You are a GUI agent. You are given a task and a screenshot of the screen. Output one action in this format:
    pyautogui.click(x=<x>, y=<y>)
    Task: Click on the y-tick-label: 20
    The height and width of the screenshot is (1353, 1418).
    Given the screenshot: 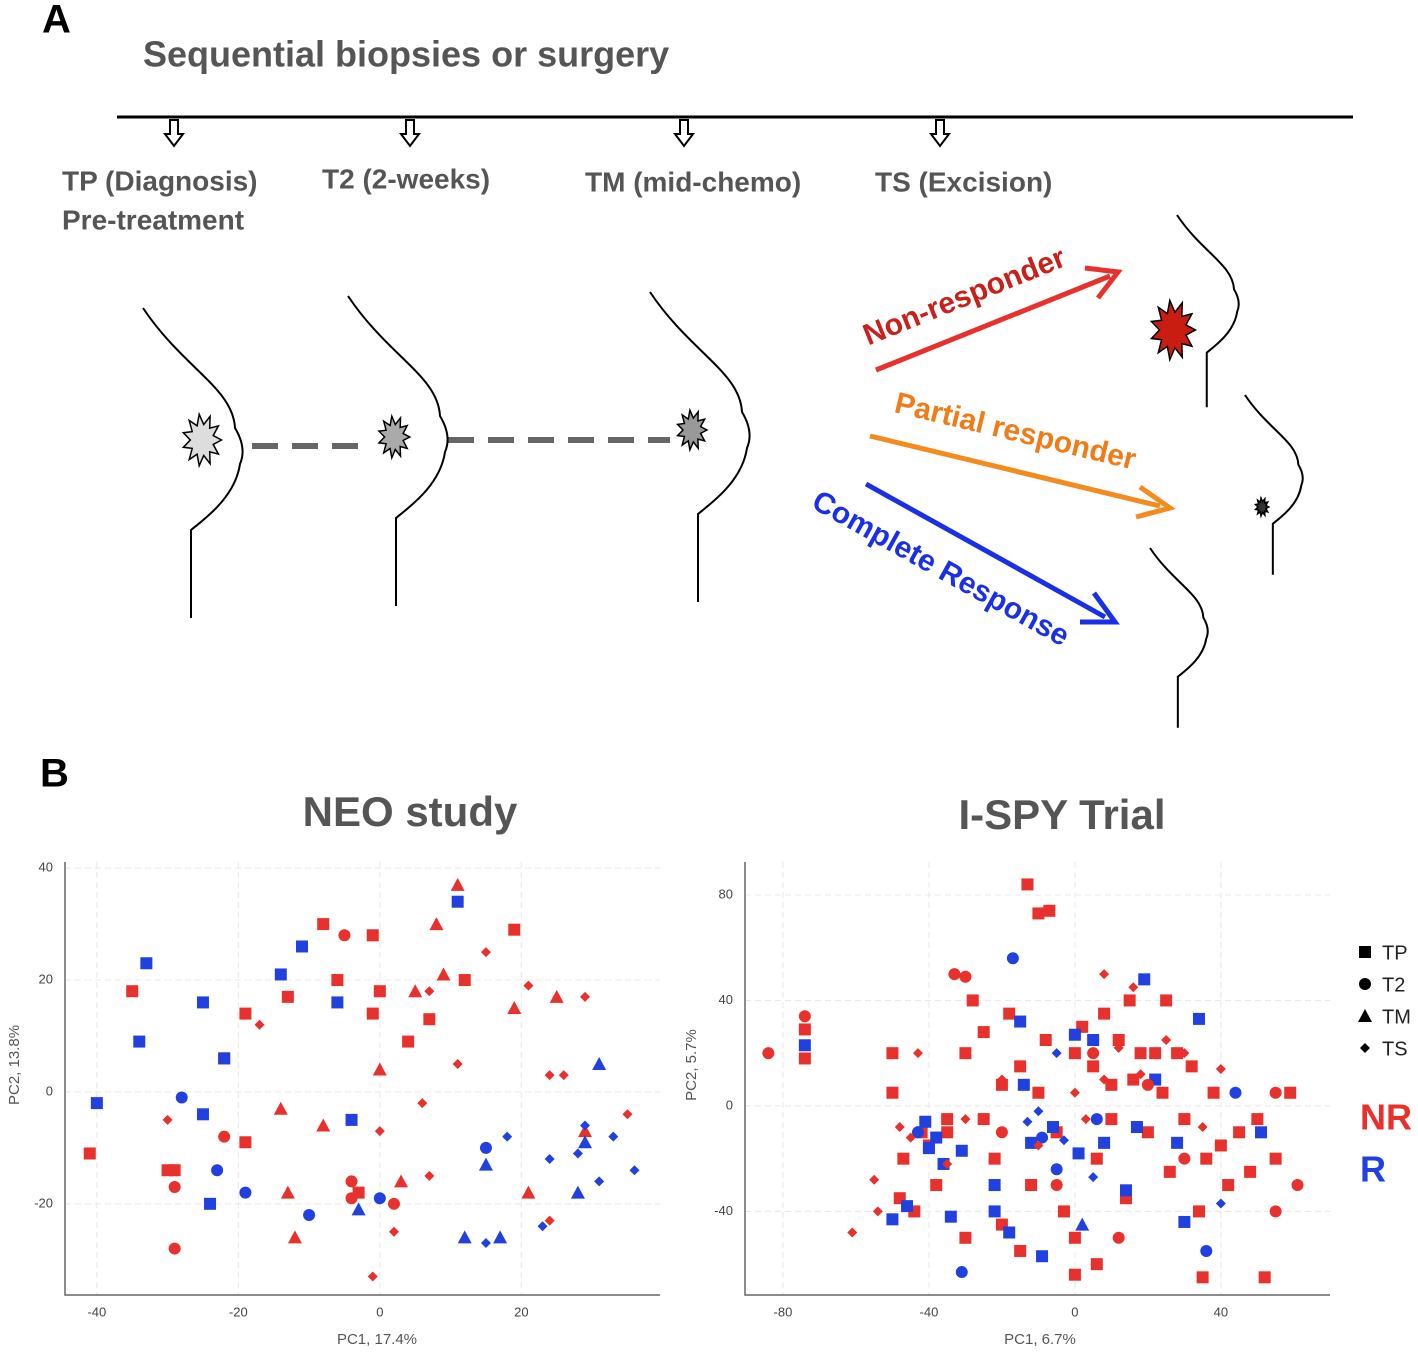 What is the action you would take?
    pyautogui.click(x=46, y=978)
    